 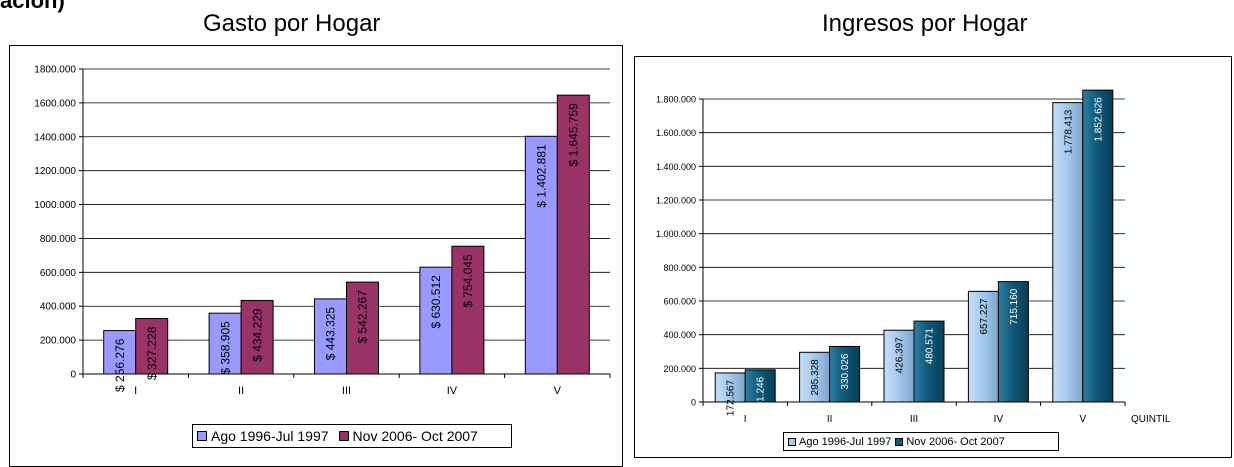 What do you see at coordinates (900, 355) in the screenshot?
I see `data-label: 426.397` at bounding box center [900, 355].